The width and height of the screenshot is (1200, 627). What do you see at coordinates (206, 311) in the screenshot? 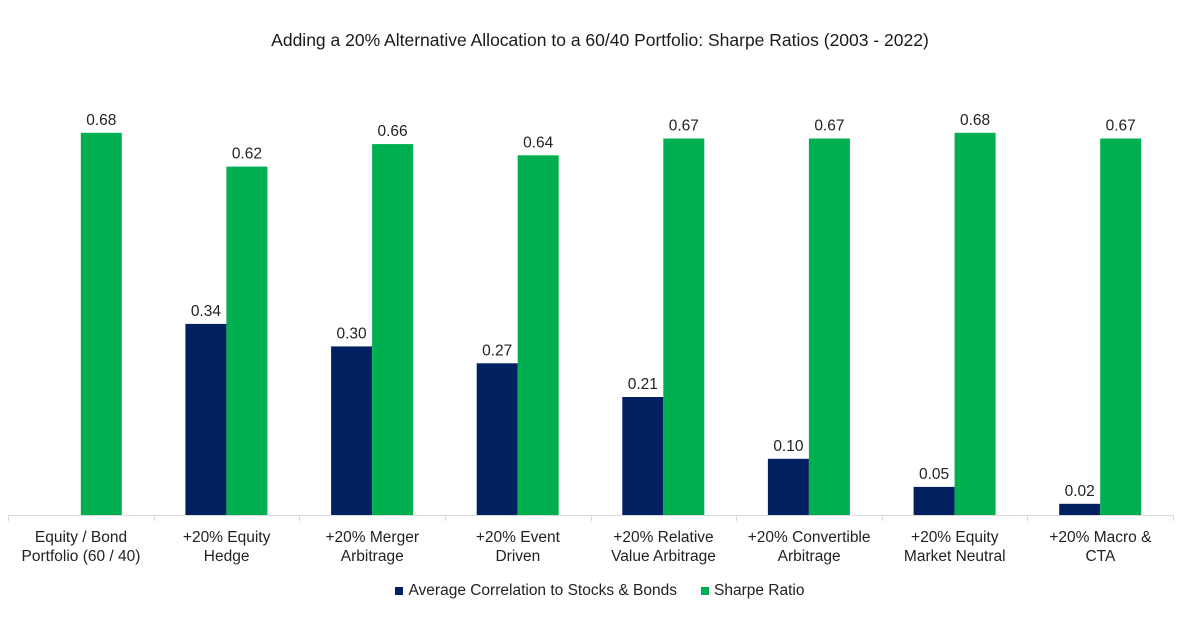
I see `data-label-correlation: 0.34` at bounding box center [206, 311].